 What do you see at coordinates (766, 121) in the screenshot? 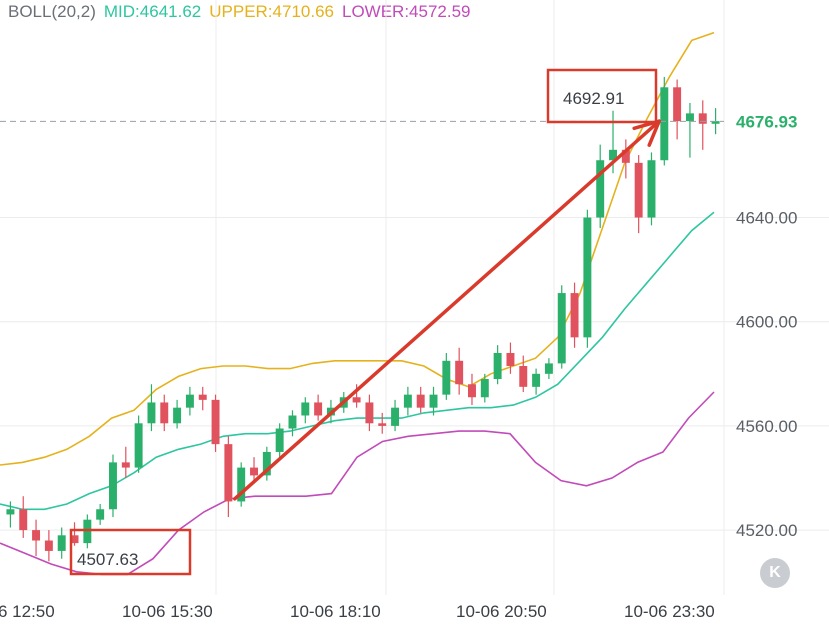
I see `current-price-label: 4676.93` at bounding box center [766, 121].